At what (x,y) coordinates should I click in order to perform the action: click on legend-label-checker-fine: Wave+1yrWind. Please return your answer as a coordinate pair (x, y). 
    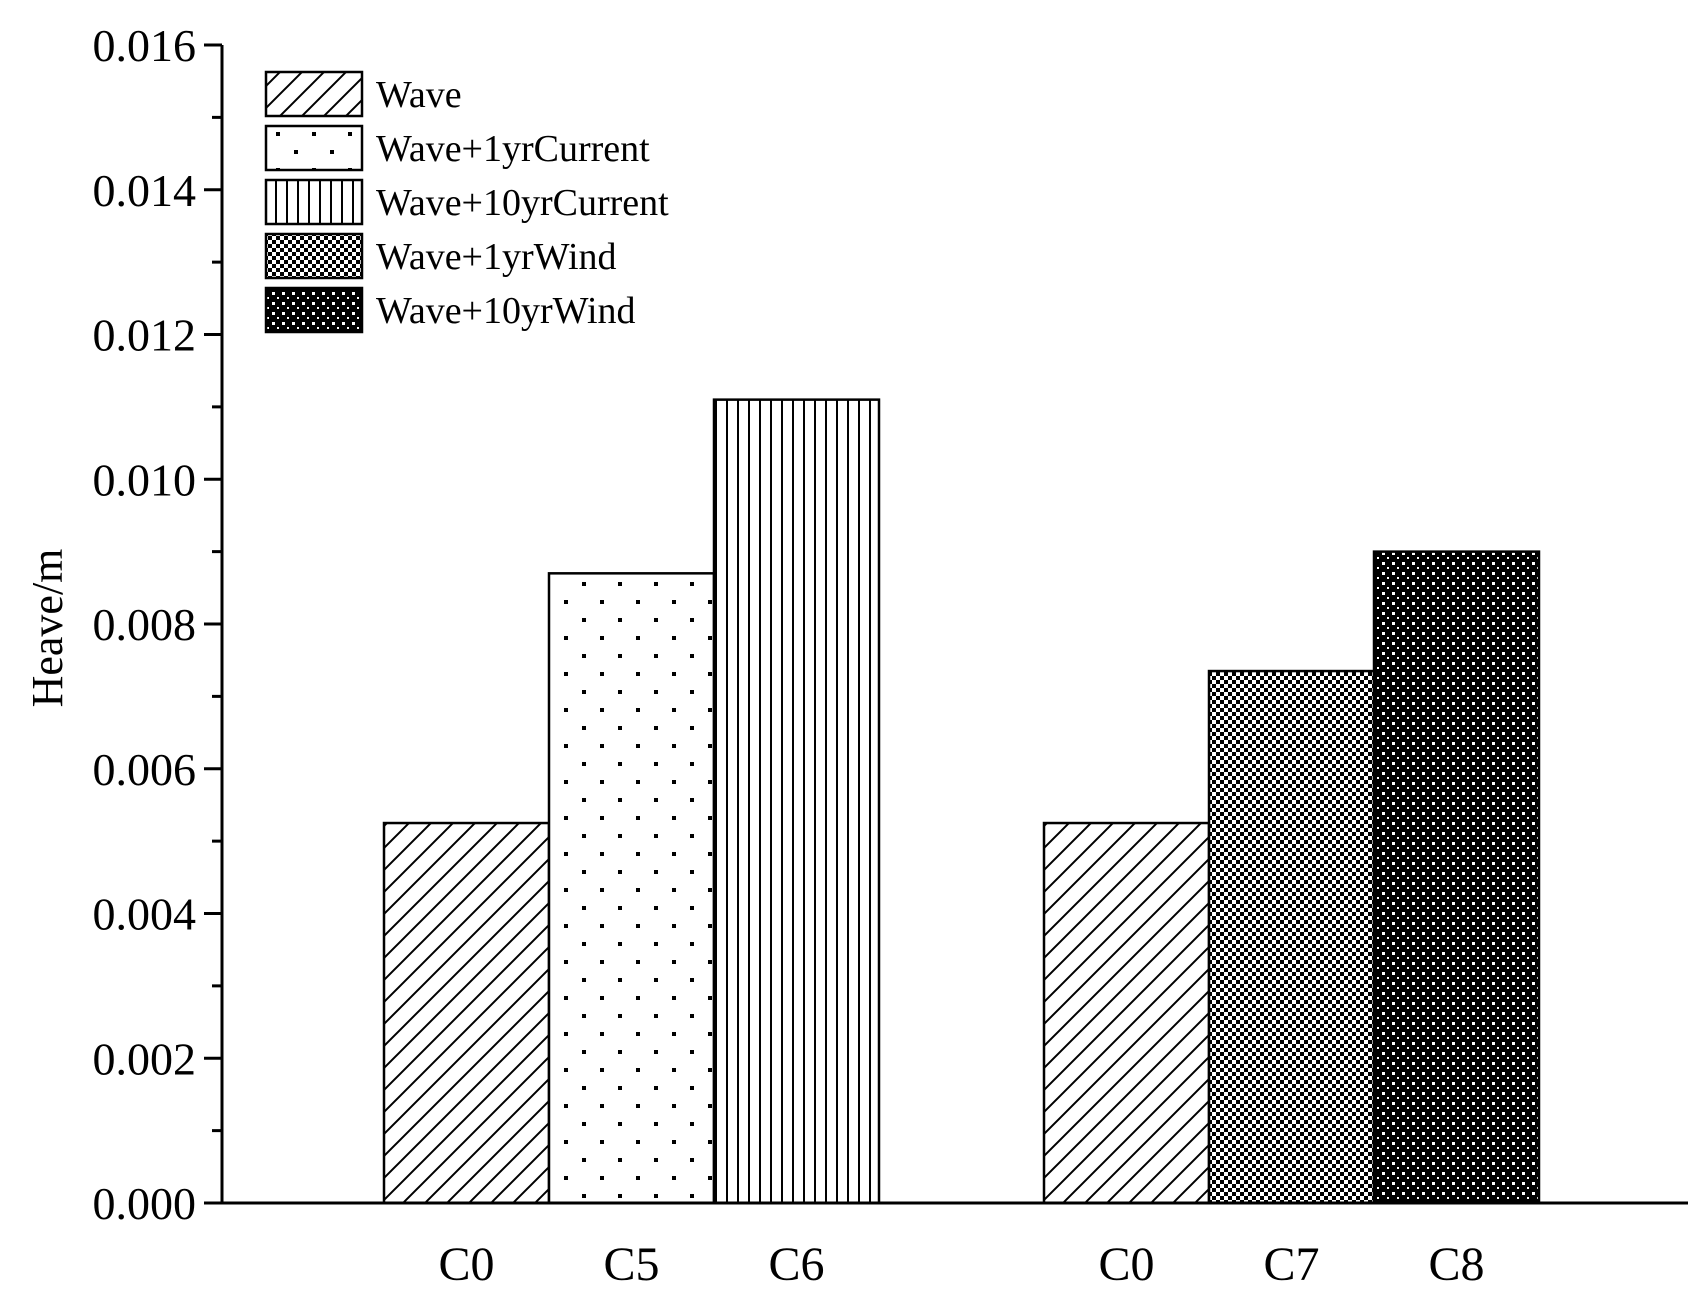
    Looking at the image, I should click on (496, 257).